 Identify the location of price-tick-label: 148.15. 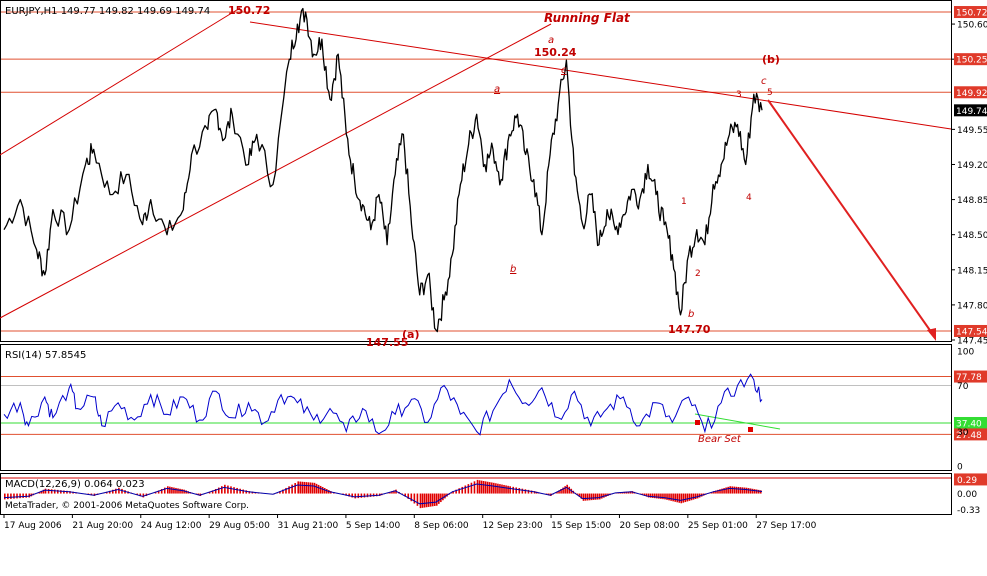
(972, 271).